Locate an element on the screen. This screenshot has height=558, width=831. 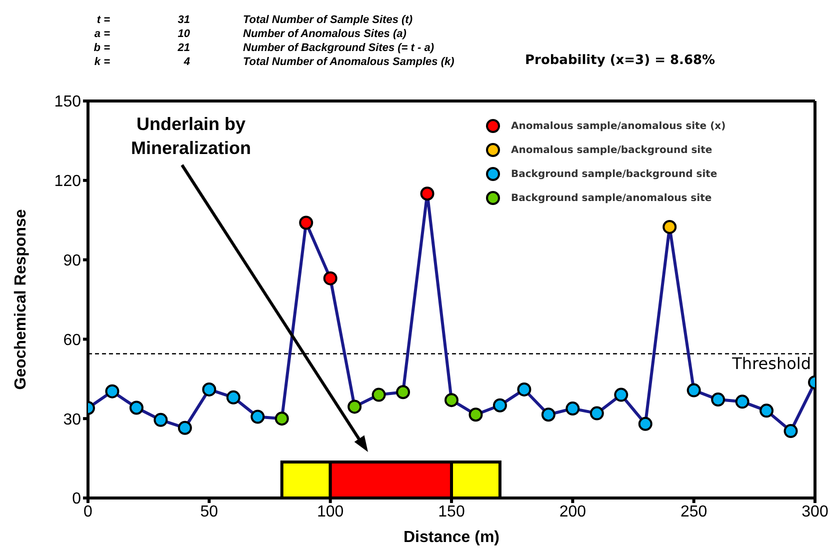
text: Number of Background Sites (= t - a) is located at coordinates (339, 48).